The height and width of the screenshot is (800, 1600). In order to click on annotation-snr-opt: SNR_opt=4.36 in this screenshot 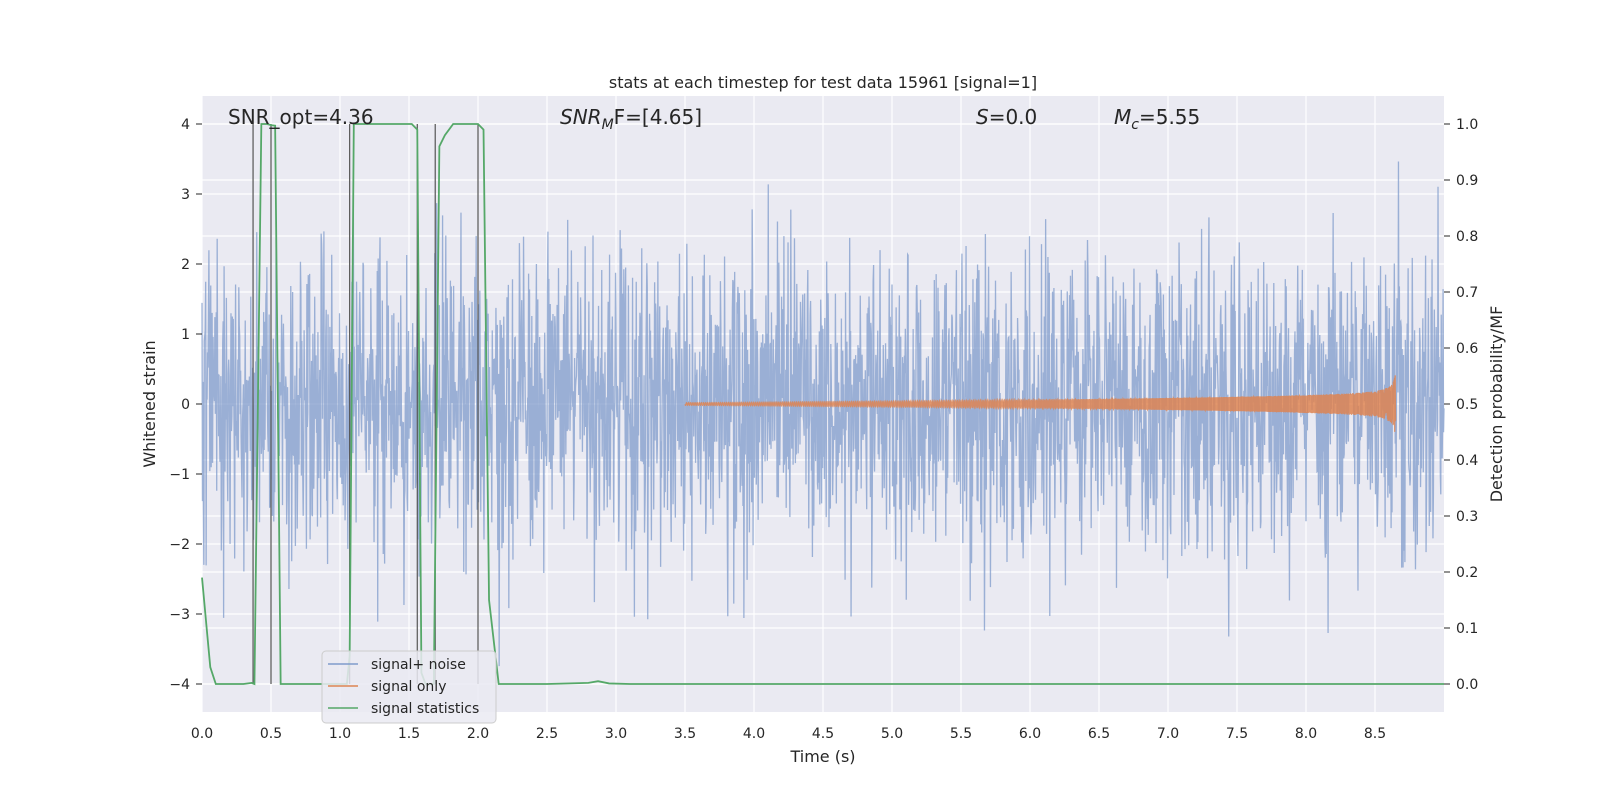, I will do `click(301, 117)`.